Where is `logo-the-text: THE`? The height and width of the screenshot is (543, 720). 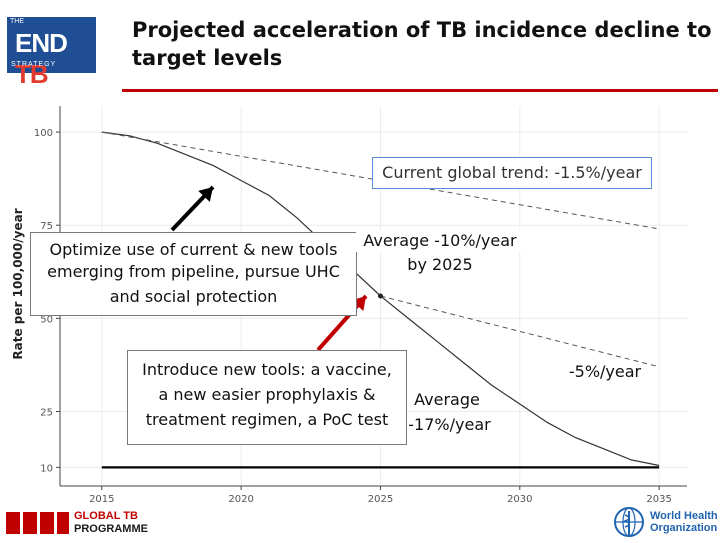 logo-the-text: THE is located at coordinates (17, 21).